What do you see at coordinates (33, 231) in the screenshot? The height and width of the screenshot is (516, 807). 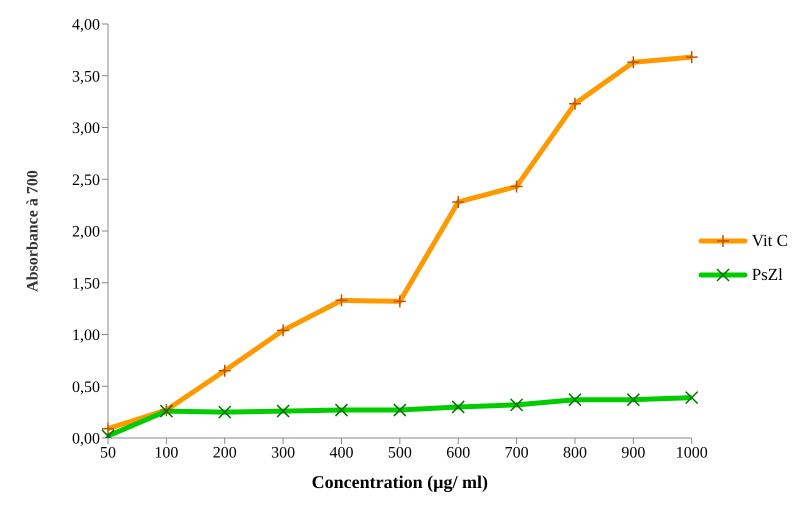 I see `y-axis-title: Absorbance à 700` at bounding box center [33, 231].